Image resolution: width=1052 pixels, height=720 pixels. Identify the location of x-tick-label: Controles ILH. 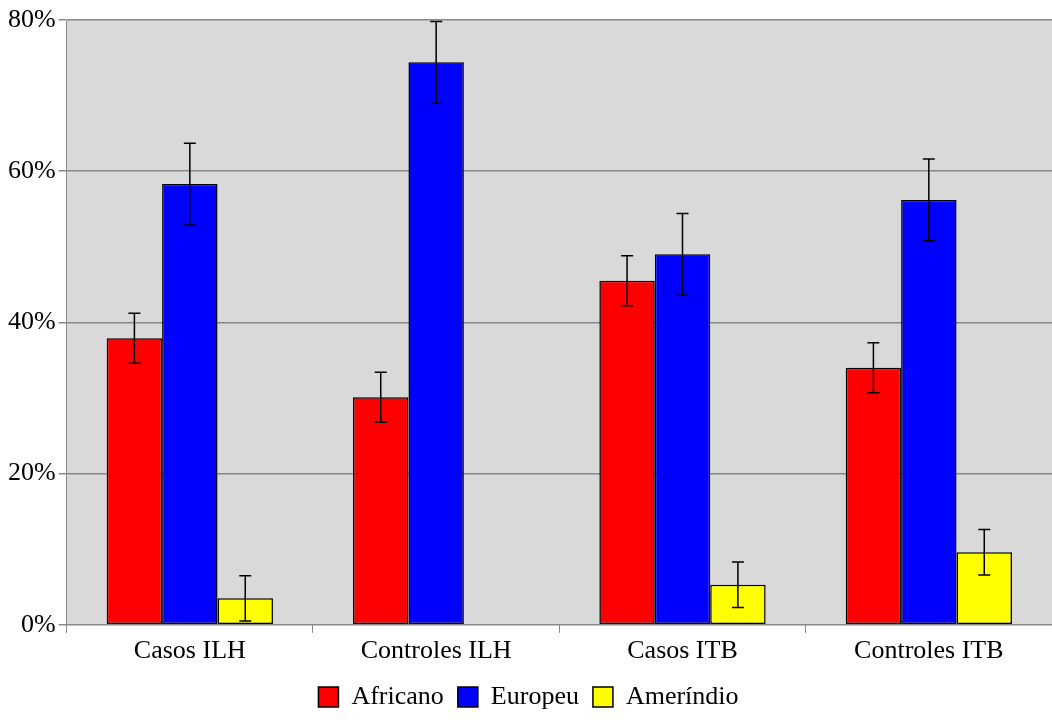
(436, 650).